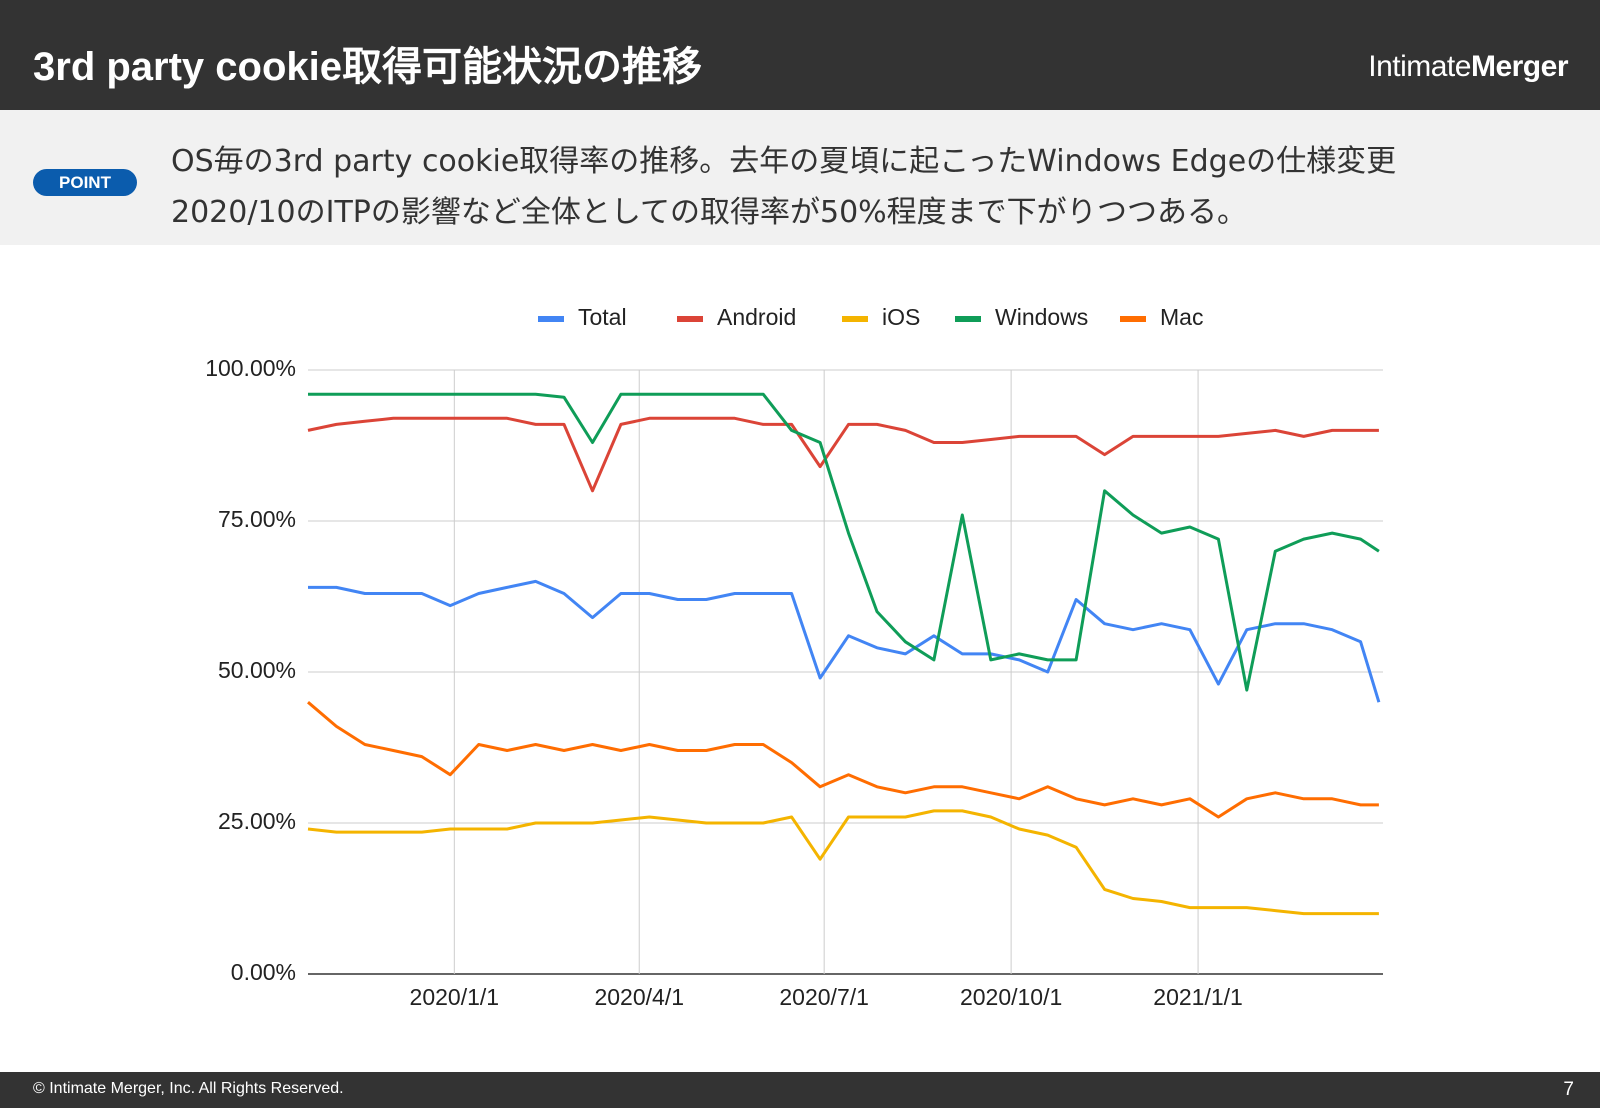 The width and height of the screenshot is (1600, 1108). Describe the element at coordinates (800, 55) in the screenshot. I see `header-bar: 3rd party cookie取得可能状況の推移 IntimateMerger` at that location.